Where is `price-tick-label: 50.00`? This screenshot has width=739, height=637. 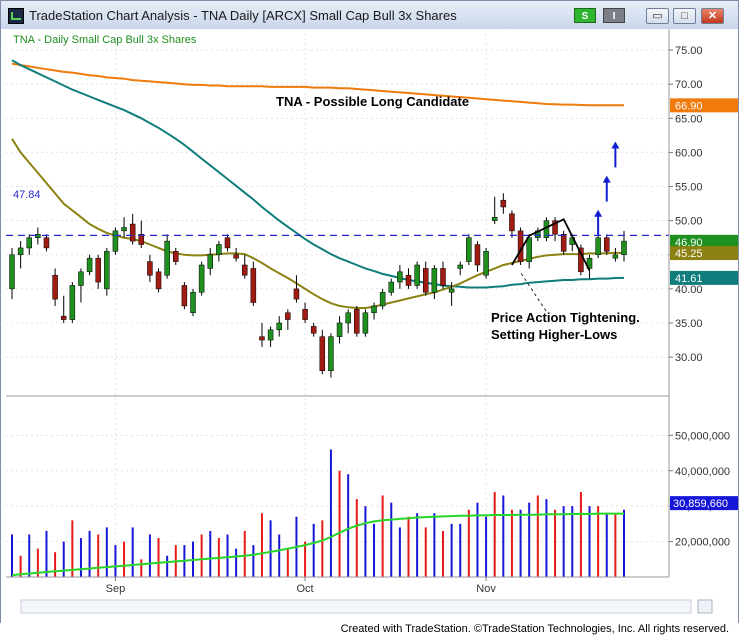
price-tick-label: 50.00 is located at coordinates (689, 222).